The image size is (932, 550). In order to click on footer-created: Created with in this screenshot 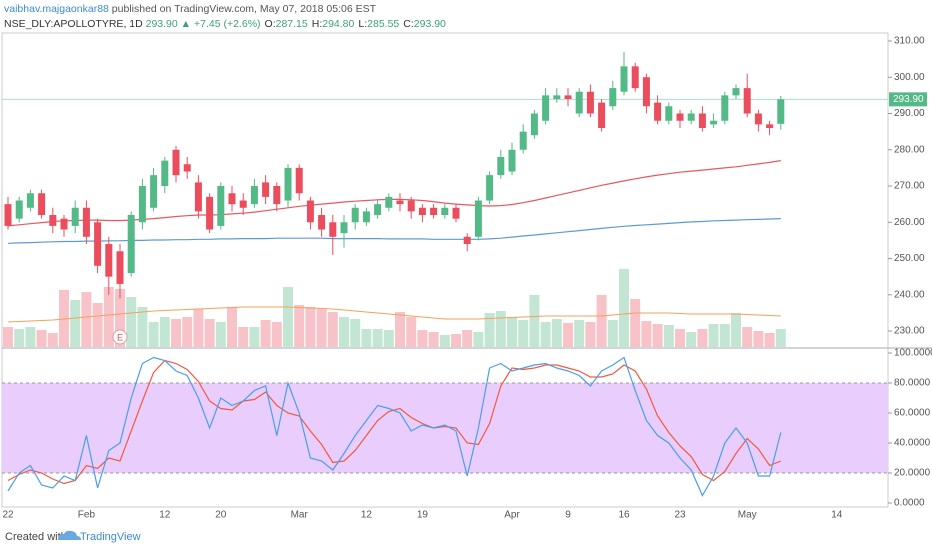, I will do `click(36, 537)`.